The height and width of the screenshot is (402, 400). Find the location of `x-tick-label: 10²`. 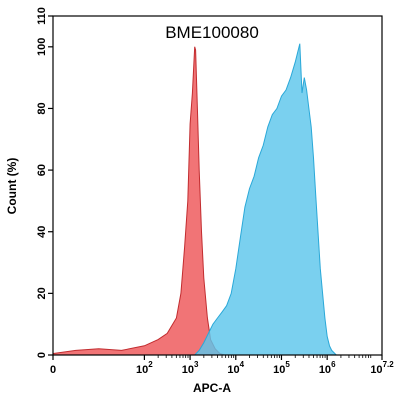

x-tick-label: 10² is located at coordinates (144, 368).